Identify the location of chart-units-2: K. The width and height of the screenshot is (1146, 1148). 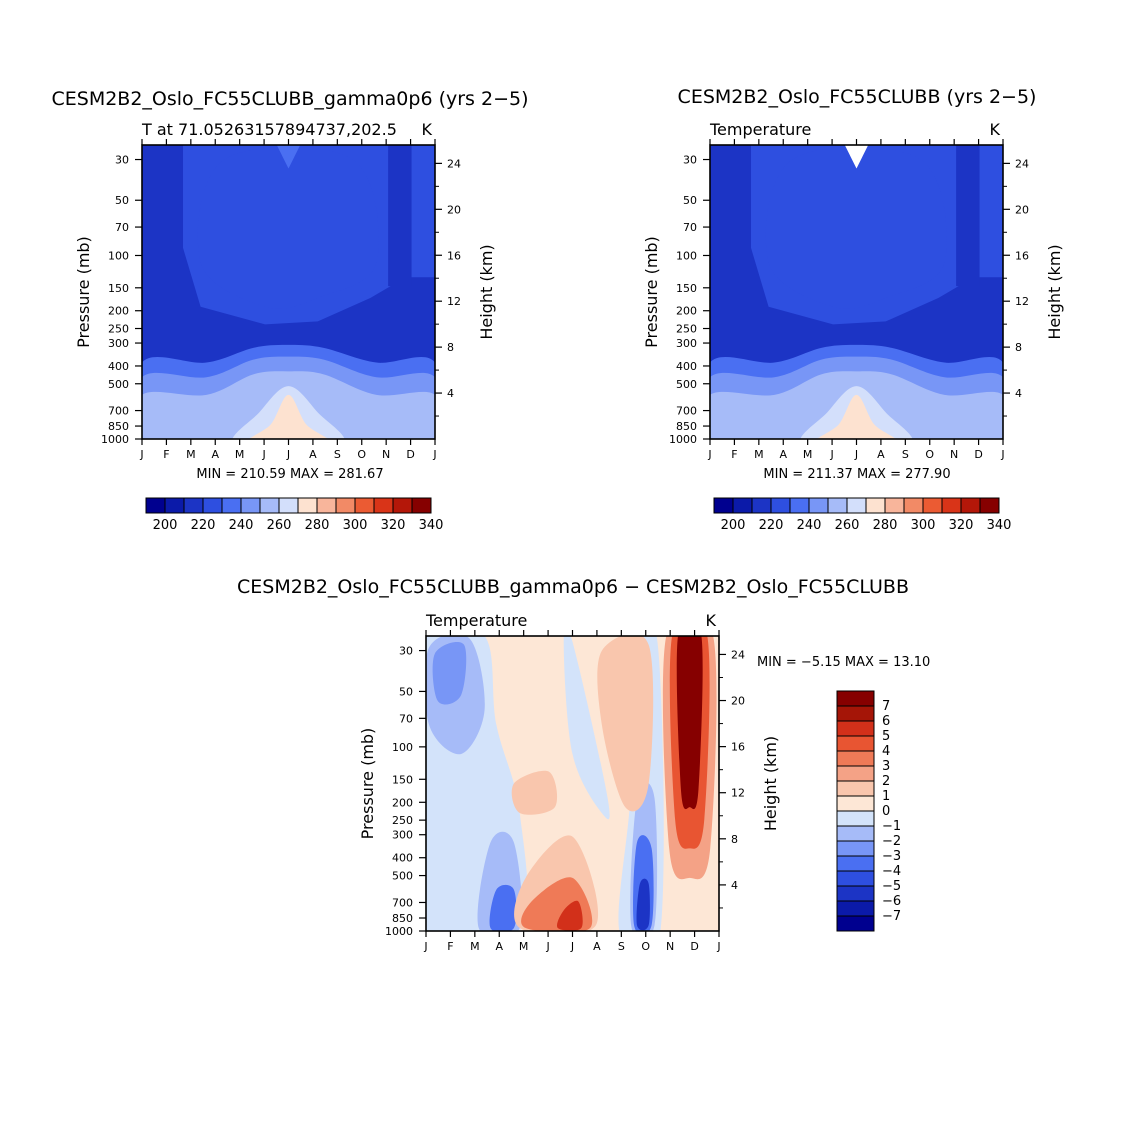
(711, 620).